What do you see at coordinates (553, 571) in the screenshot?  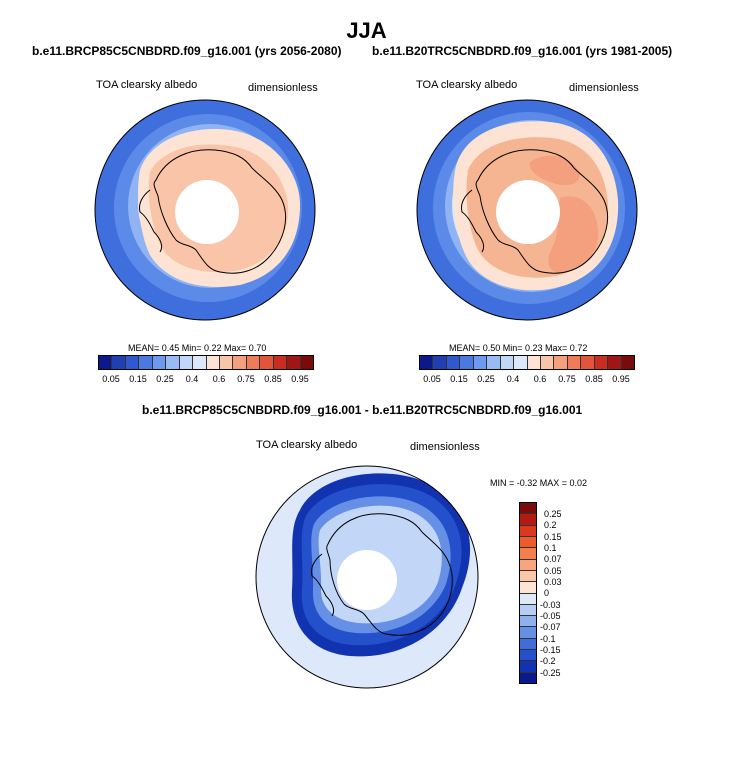 I see `diff-cb-label: 0.05` at bounding box center [553, 571].